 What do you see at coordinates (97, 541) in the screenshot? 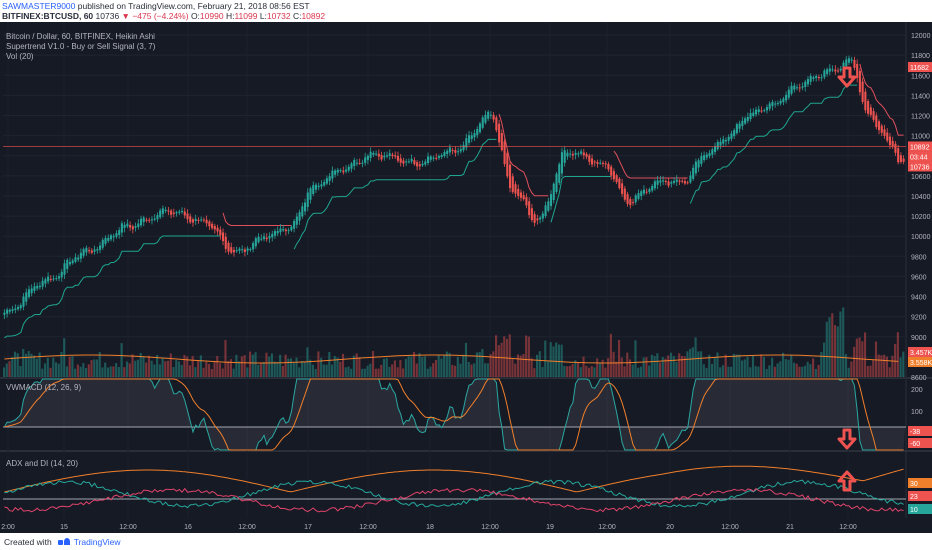
I see `tradingview-link: TradingView` at bounding box center [97, 541].